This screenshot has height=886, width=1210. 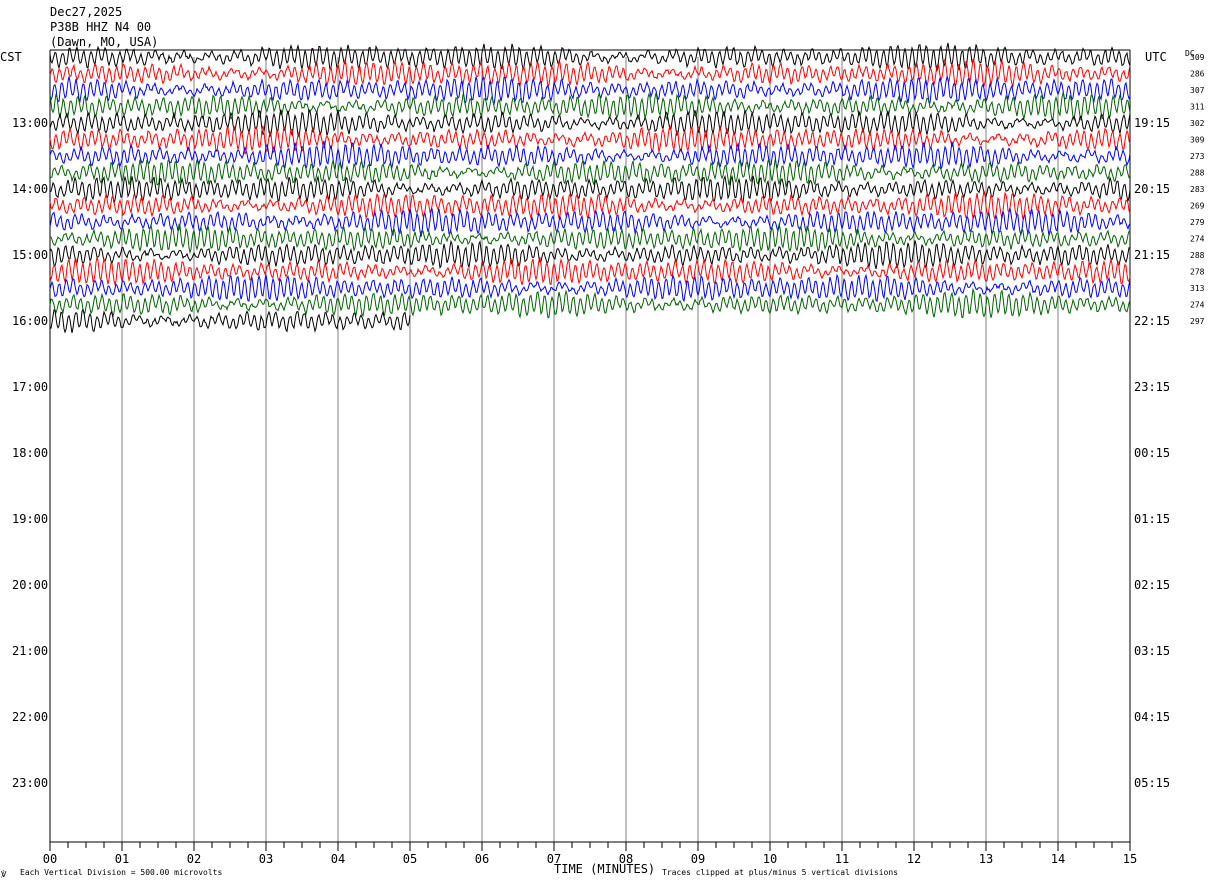 What do you see at coordinates (122, 859) in the screenshot?
I see `x-tick-label: 01` at bounding box center [122, 859].